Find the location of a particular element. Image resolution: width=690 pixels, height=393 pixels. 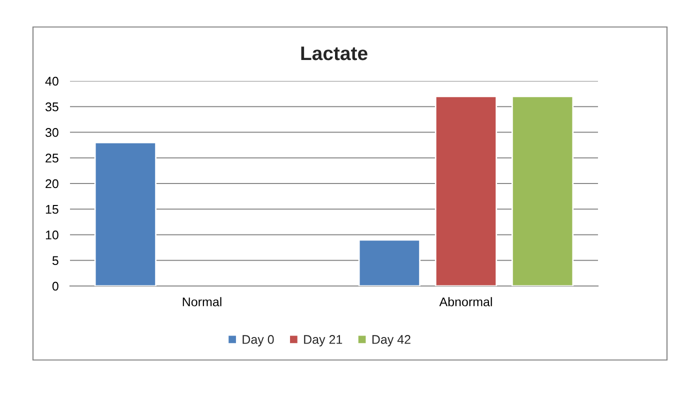

y-tick-label: 30 is located at coordinates (51, 132).